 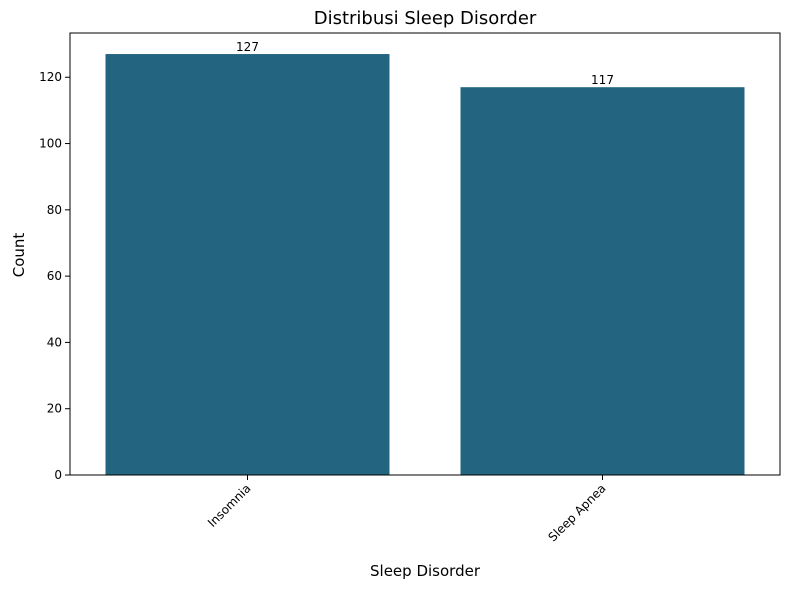 I want to click on y-tick-label: 80, so click(x=54, y=210).